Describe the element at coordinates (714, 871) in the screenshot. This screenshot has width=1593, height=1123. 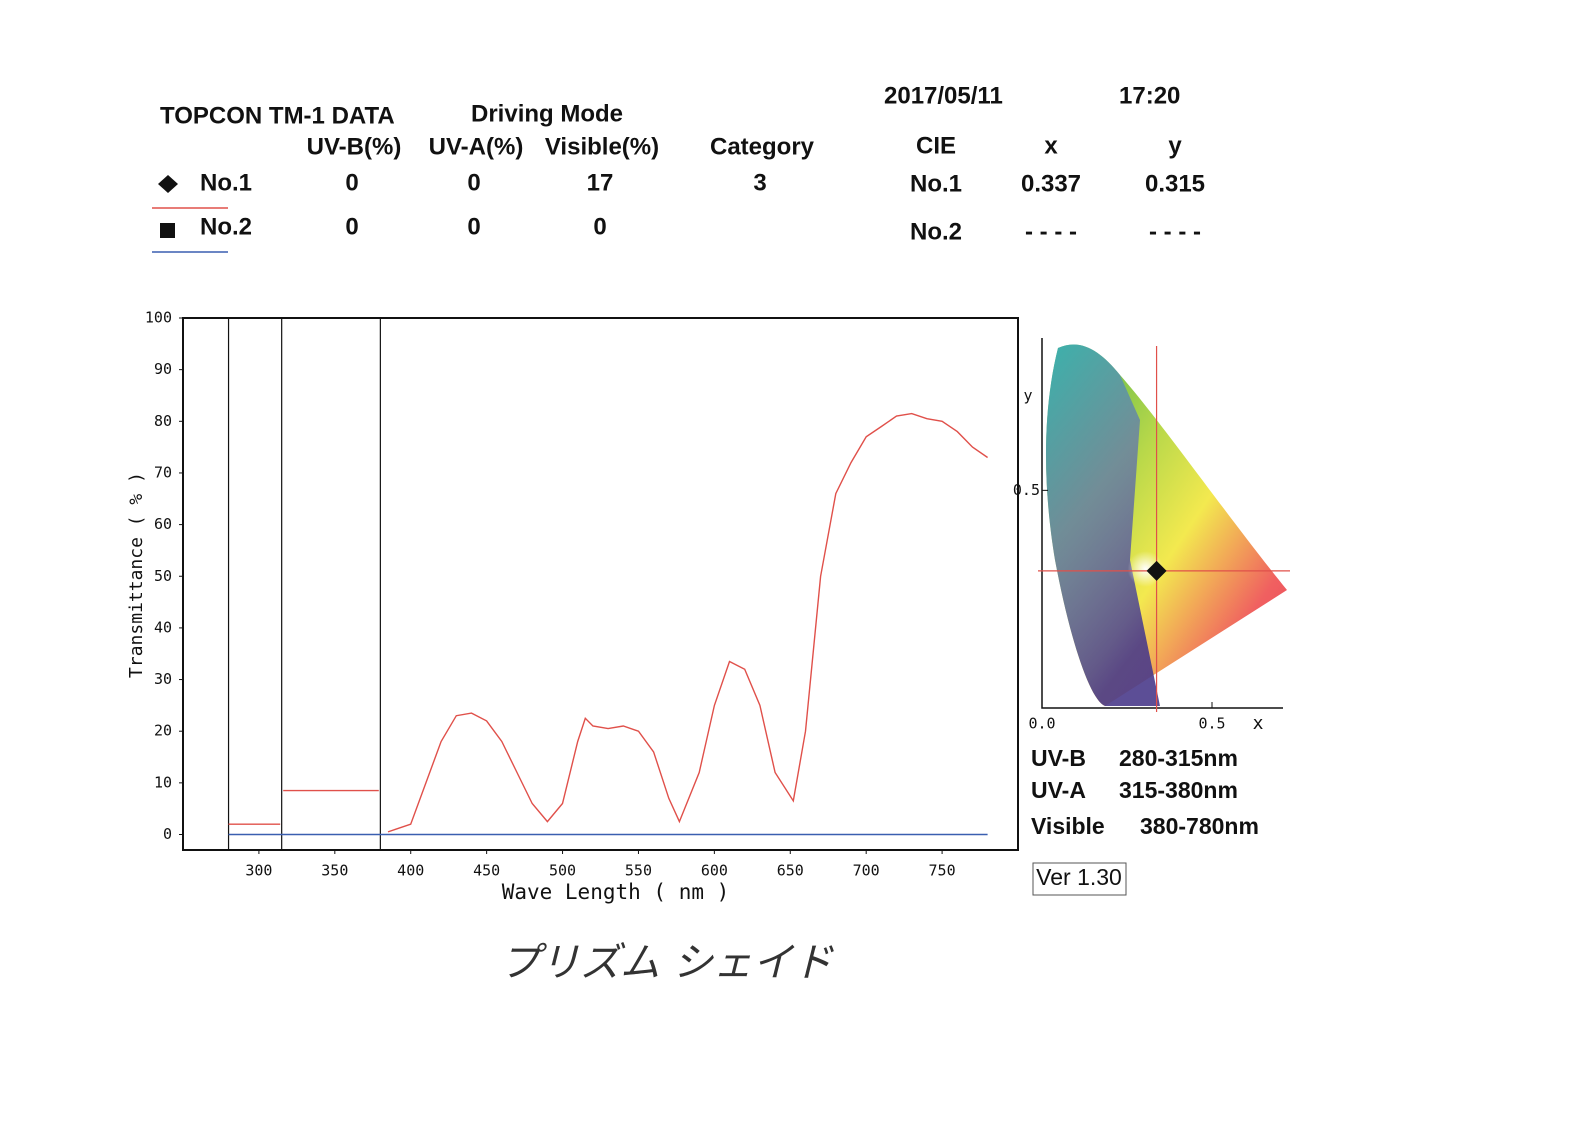
I see `x-tick-label: 600` at that location.